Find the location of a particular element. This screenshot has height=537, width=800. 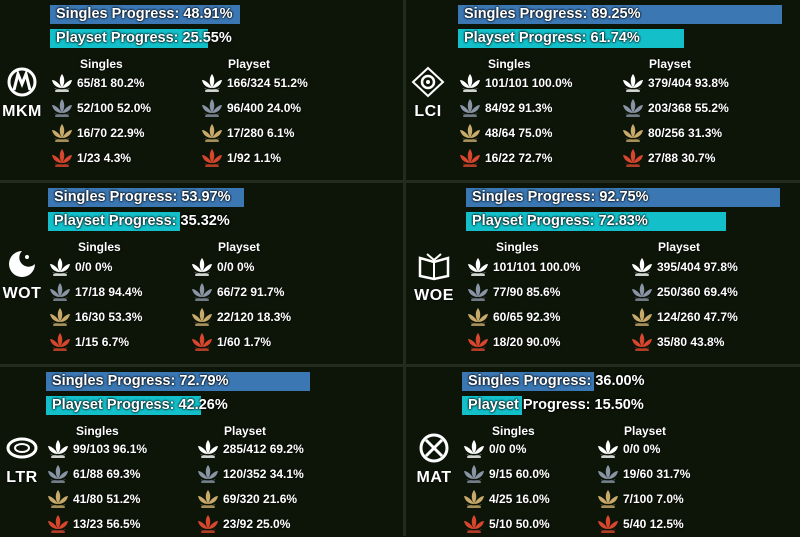

singles-count: 5/10 50.0% is located at coordinates (519, 524).